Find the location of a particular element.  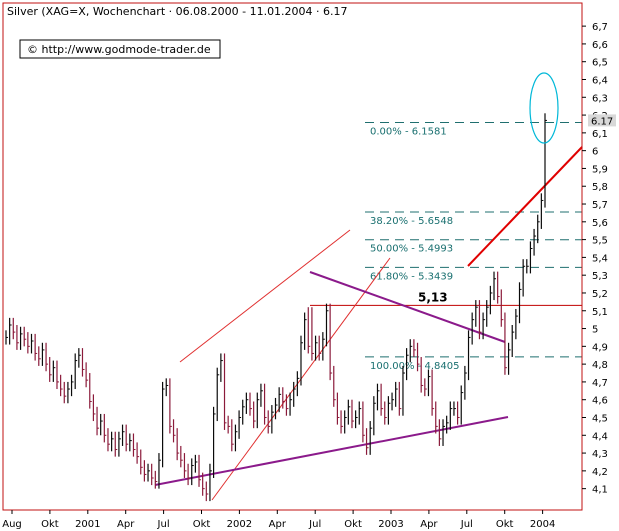

y-tick-label: 5,5 is located at coordinates (600, 241).